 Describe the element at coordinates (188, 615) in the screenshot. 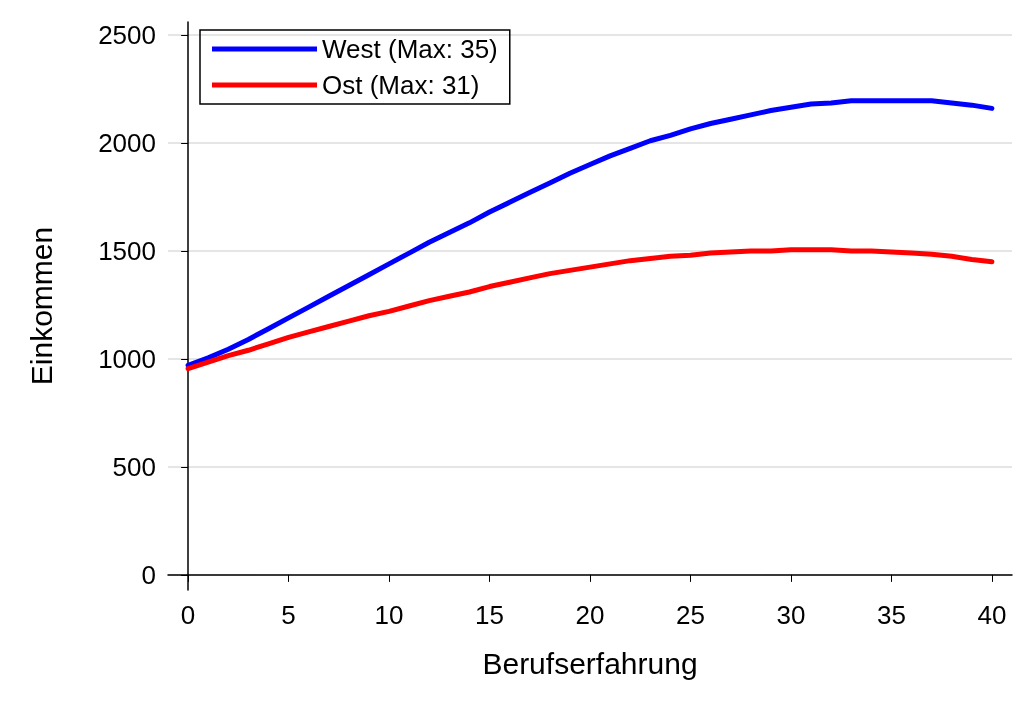

I see `x-tick-label: 0` at that location.